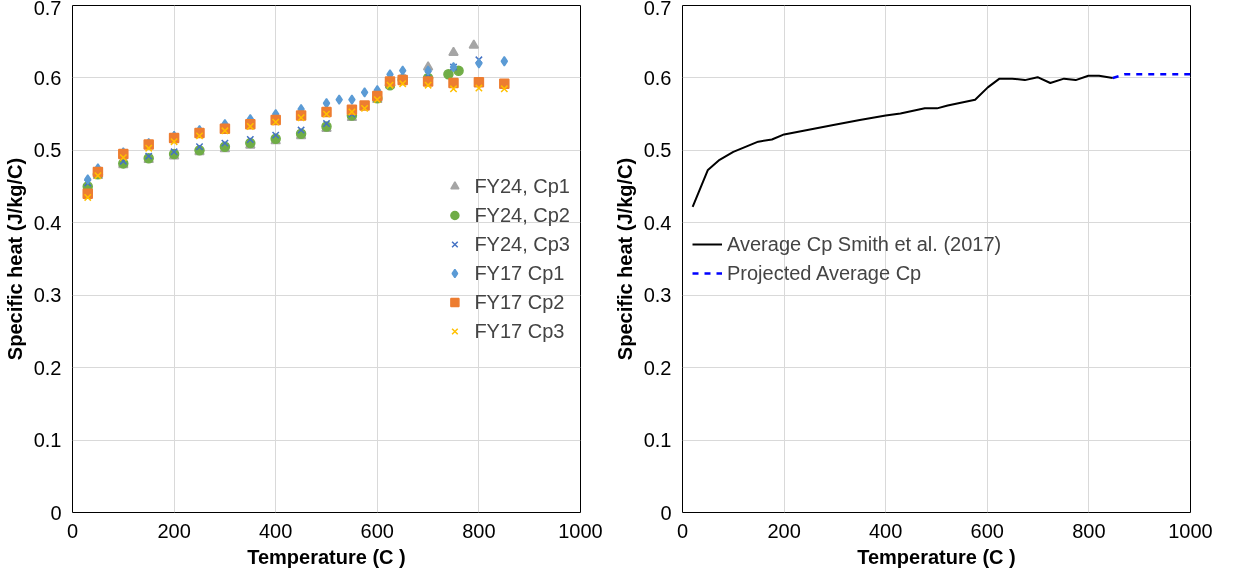  I want to click on legend-label: FY24, Cp3, so click(522, 244).